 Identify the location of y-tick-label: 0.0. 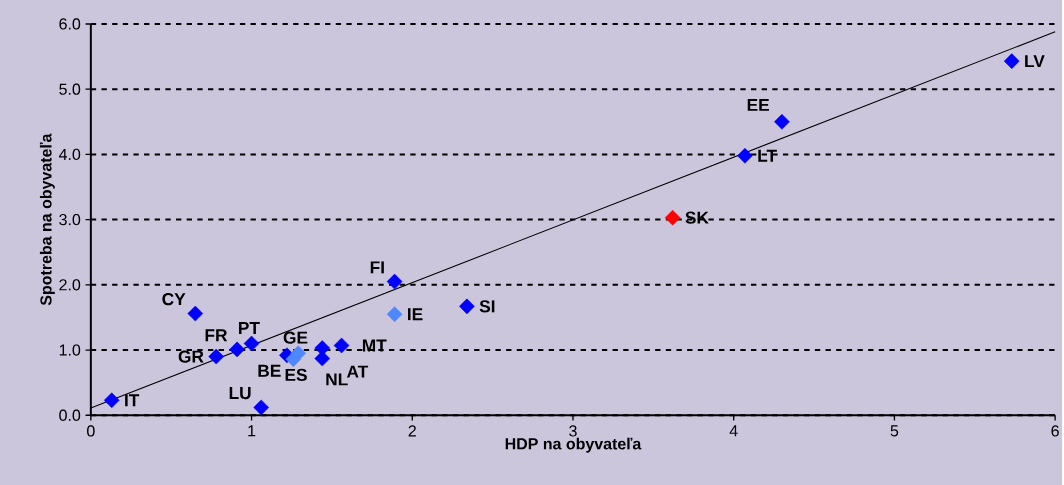
(70, 415).